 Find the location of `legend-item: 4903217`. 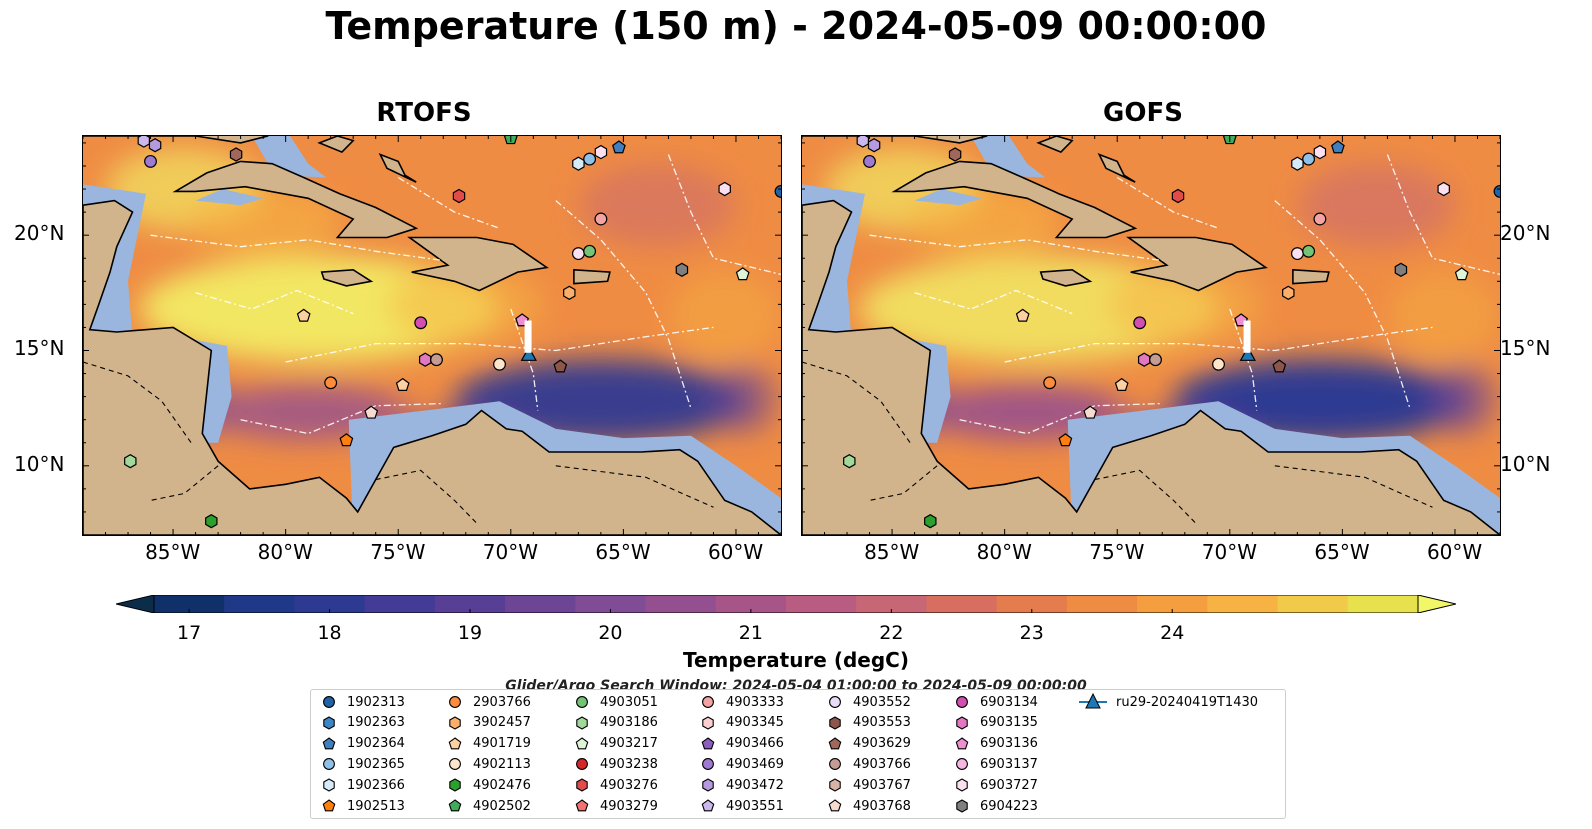

legend-item: 4903217 is located at coordinates (615, 744).